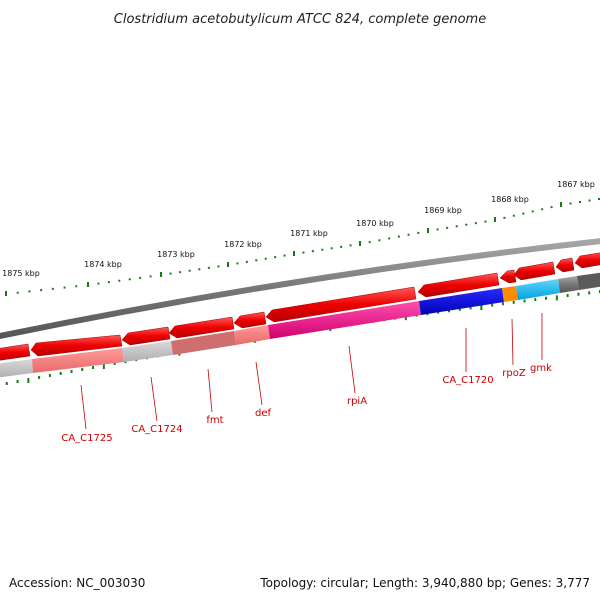 The height and width of the screenshot is (600, 600). What do you see at coordinates (263, 413) in the screenshot?
I see `gene-label-def: def` at bounding box center [263, 413].